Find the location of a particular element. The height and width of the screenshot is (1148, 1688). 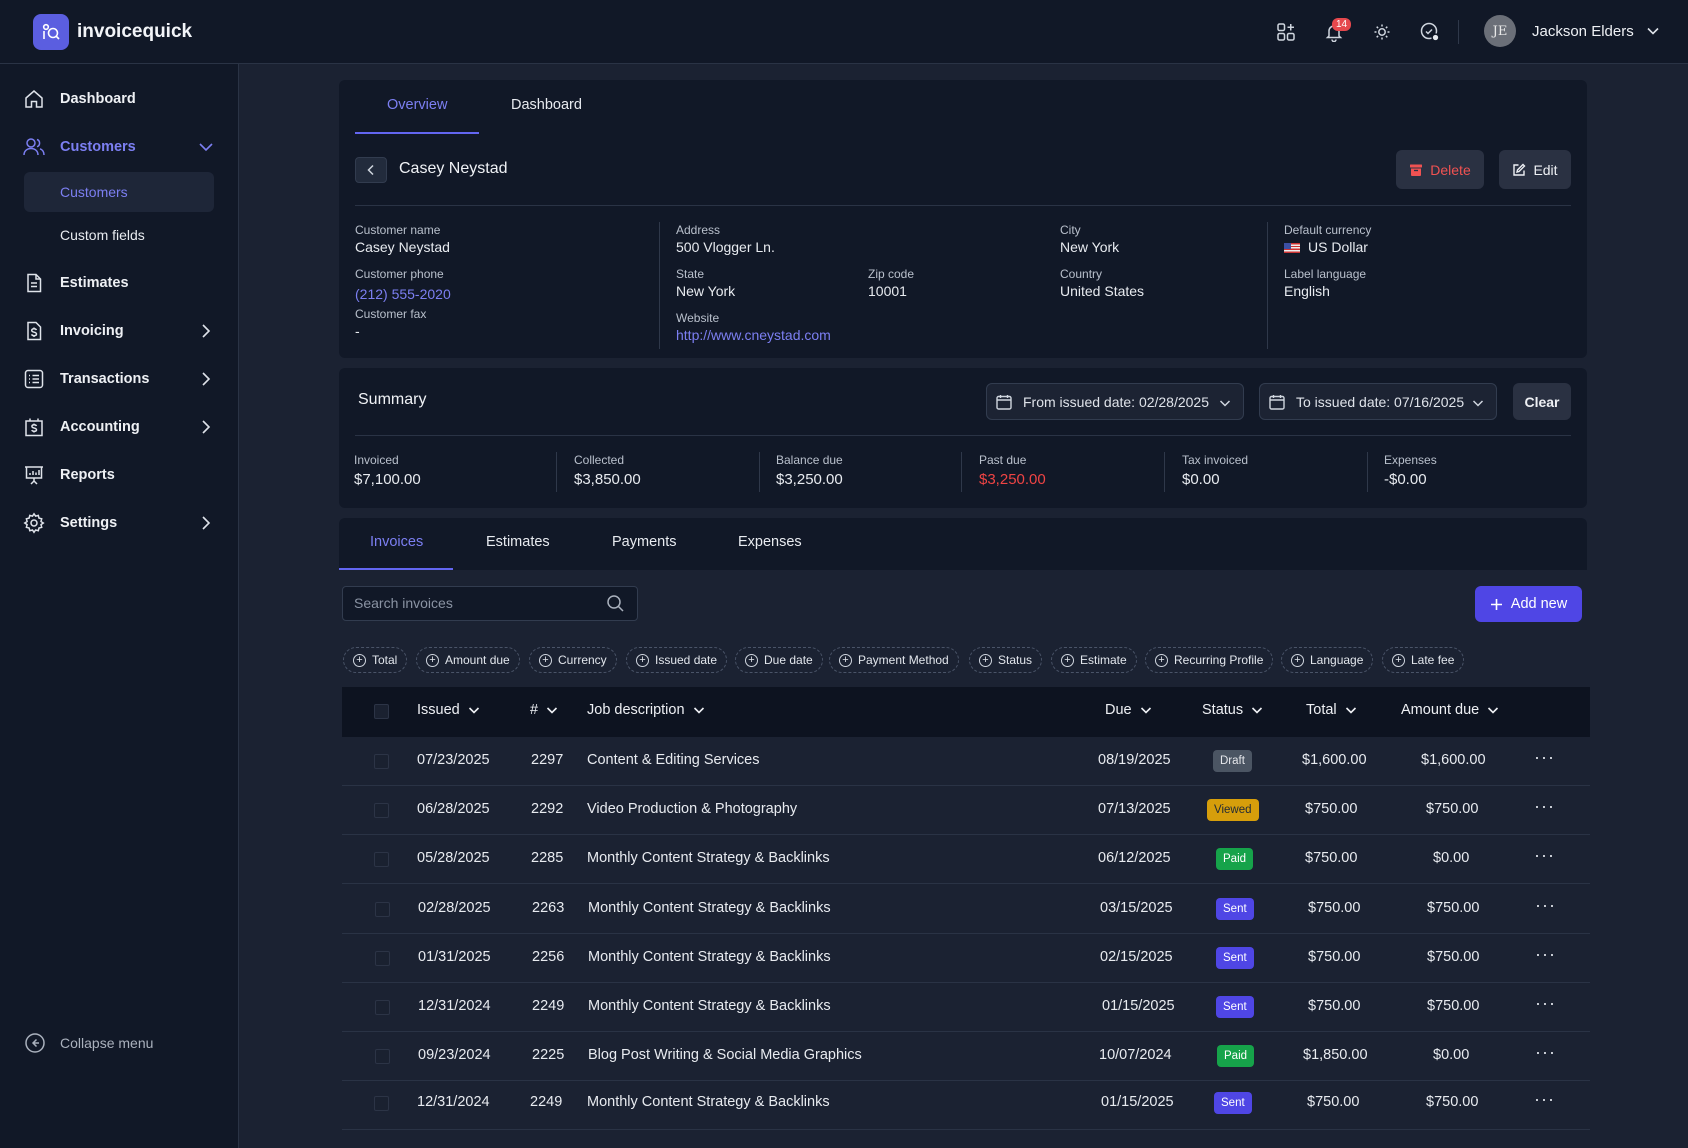

filter-chip-estimate: + Estimate is located at coordinates (1094, 660).